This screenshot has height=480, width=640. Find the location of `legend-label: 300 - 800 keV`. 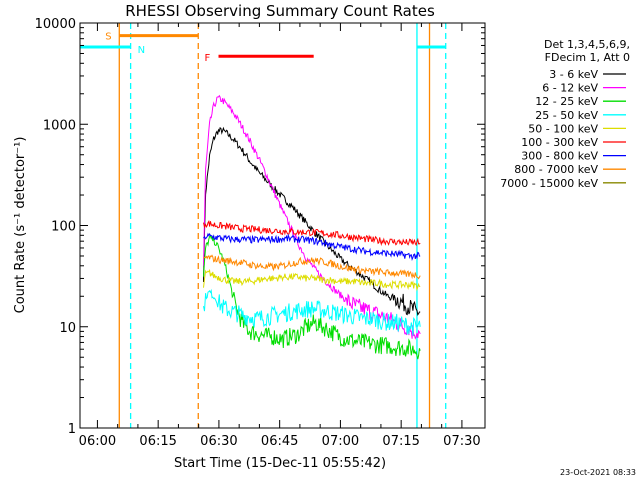

legend-label: 300 - 800 keV is located at coordinates (559, 156).